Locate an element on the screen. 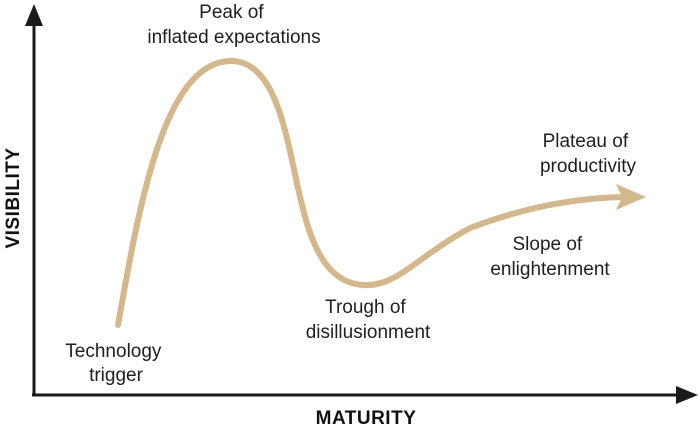  label-trough: Trough of disillusionment is located at coordinates (368, 320).